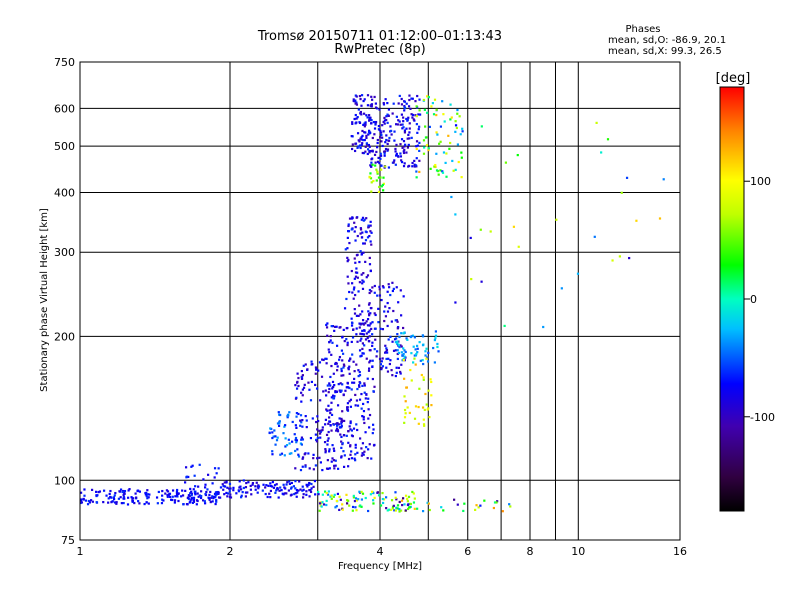 The width and height of the screenshot is (800, 600). Describe the element at coordinates (665, 51) in the screenshot. I see `phase-box-line-x: mean, sd,X: 99.3, 26.5` at that location.